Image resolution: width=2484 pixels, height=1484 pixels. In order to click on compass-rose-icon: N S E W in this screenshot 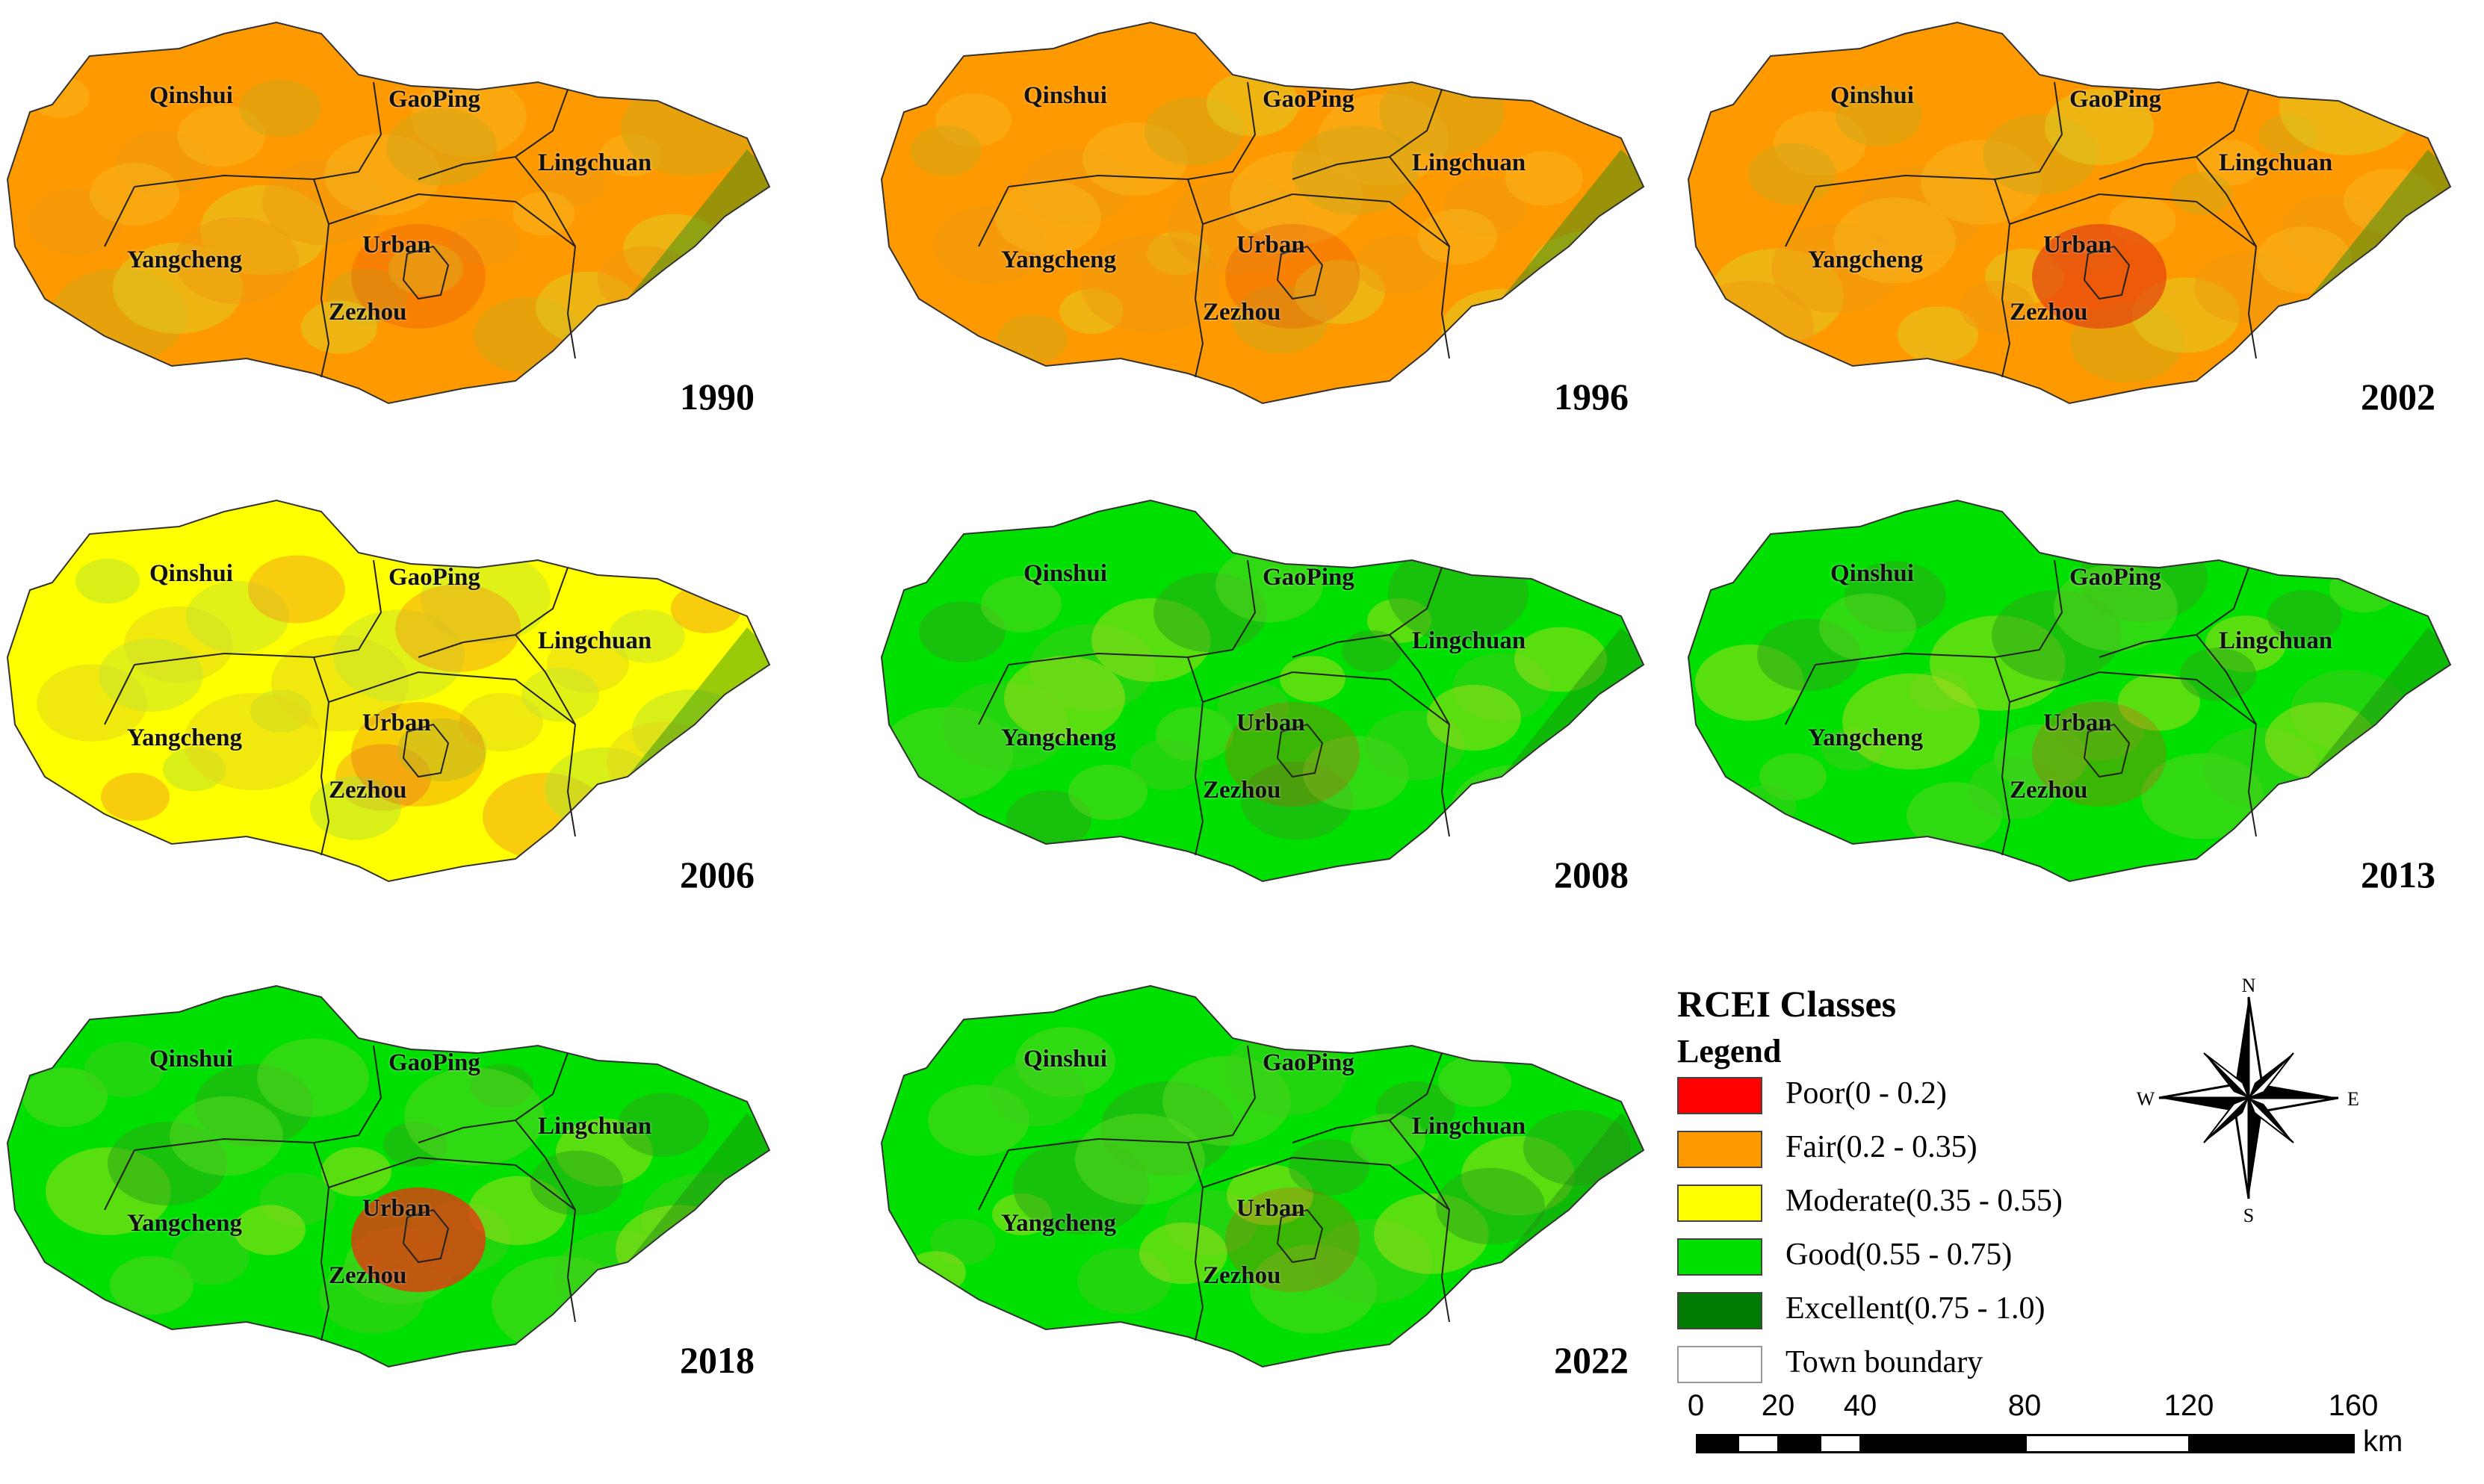, I will do `click(2248, 1101)`.